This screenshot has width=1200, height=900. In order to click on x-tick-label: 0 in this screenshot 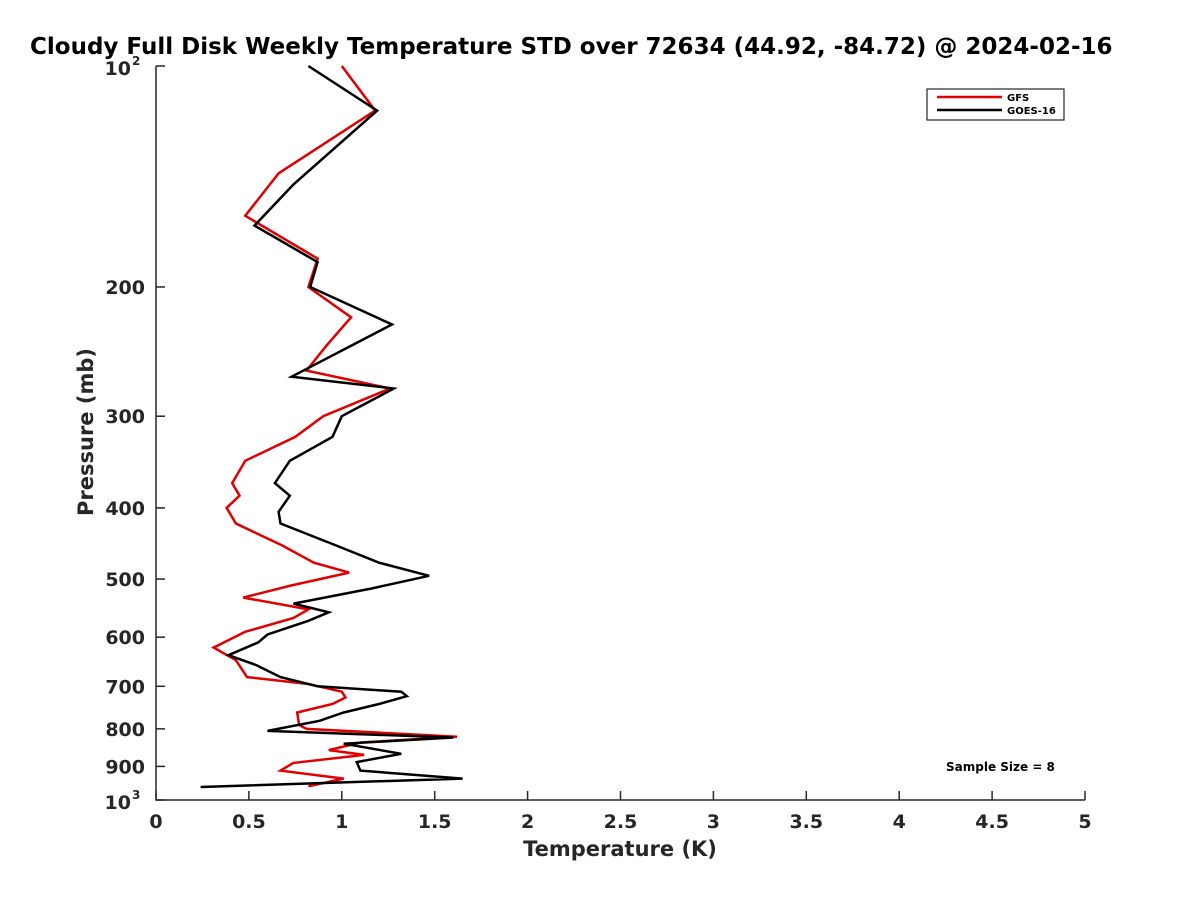, I will do `click(155, 822)`.